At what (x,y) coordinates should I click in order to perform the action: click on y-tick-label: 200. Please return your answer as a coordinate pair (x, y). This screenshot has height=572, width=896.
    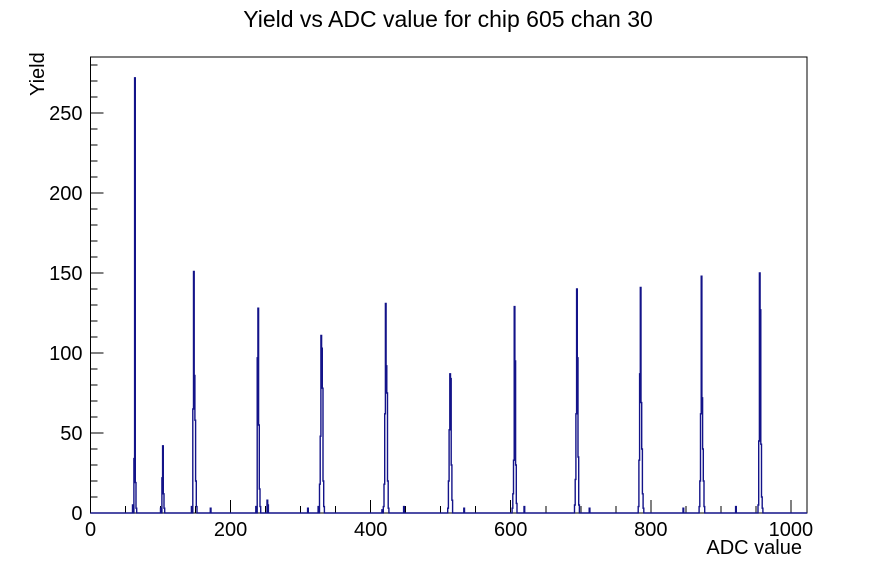
    Looking at the image, I should click on (65, 194).